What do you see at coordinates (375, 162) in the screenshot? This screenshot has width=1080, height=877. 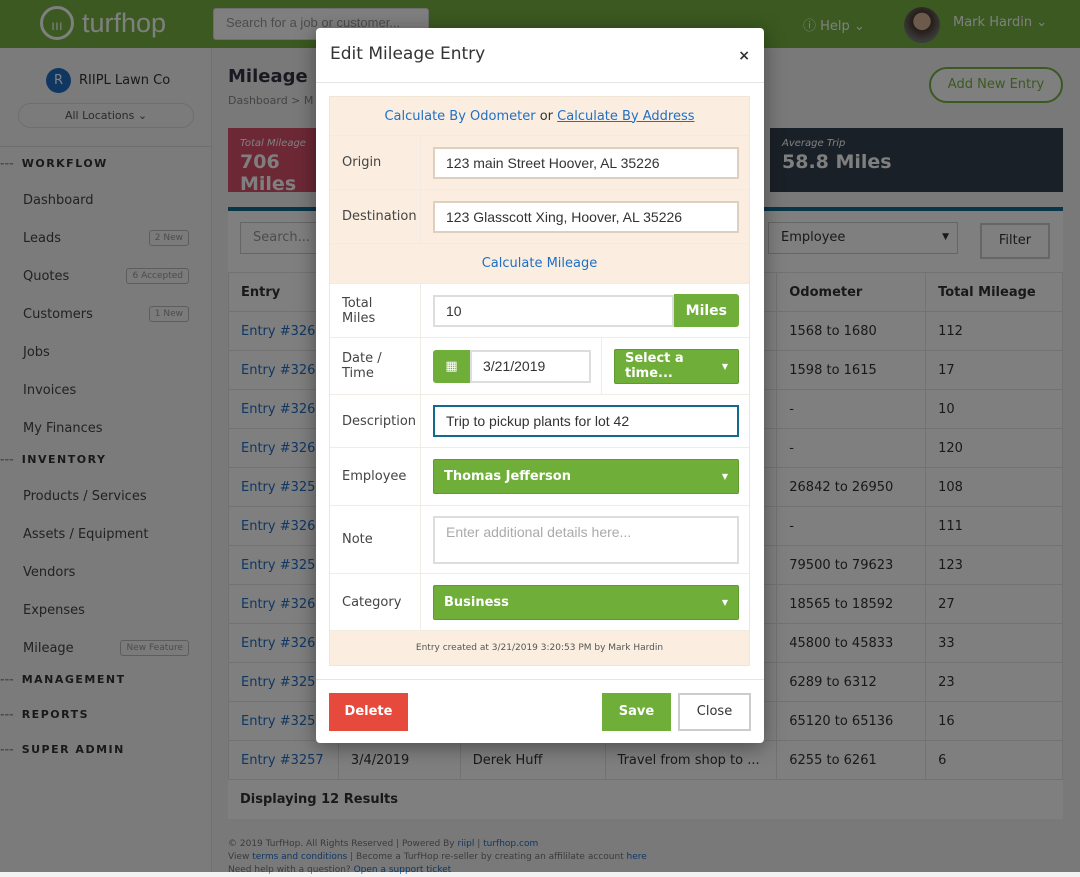 I see `origin-label: Origin` at bounding box center [375, 162].